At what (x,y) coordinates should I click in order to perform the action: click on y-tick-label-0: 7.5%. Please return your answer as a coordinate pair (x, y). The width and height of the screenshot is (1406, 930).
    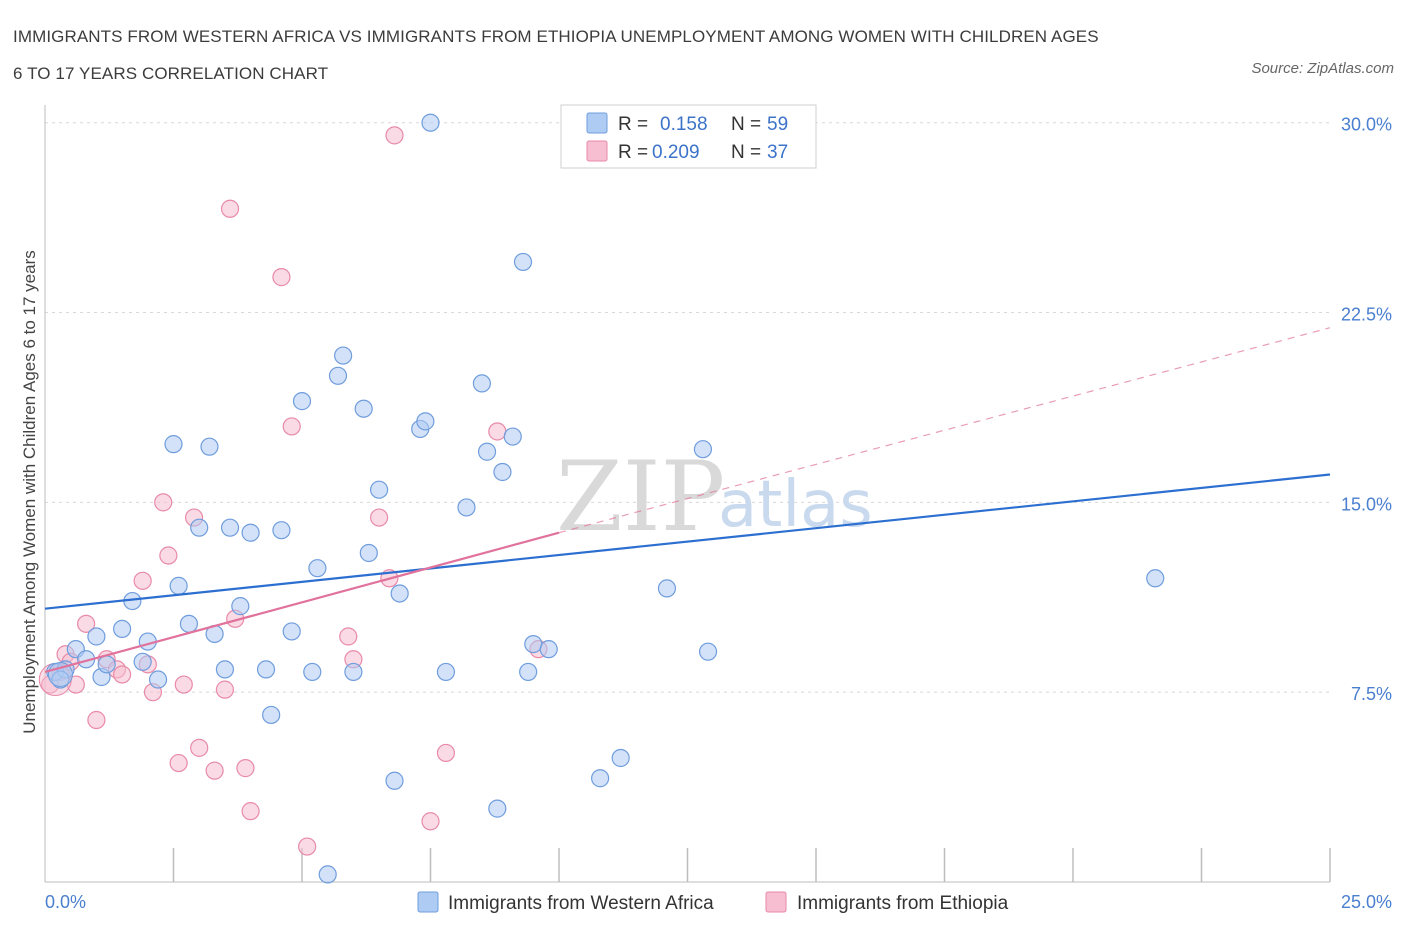
    Looking at the image, I should click on (1371, 694).